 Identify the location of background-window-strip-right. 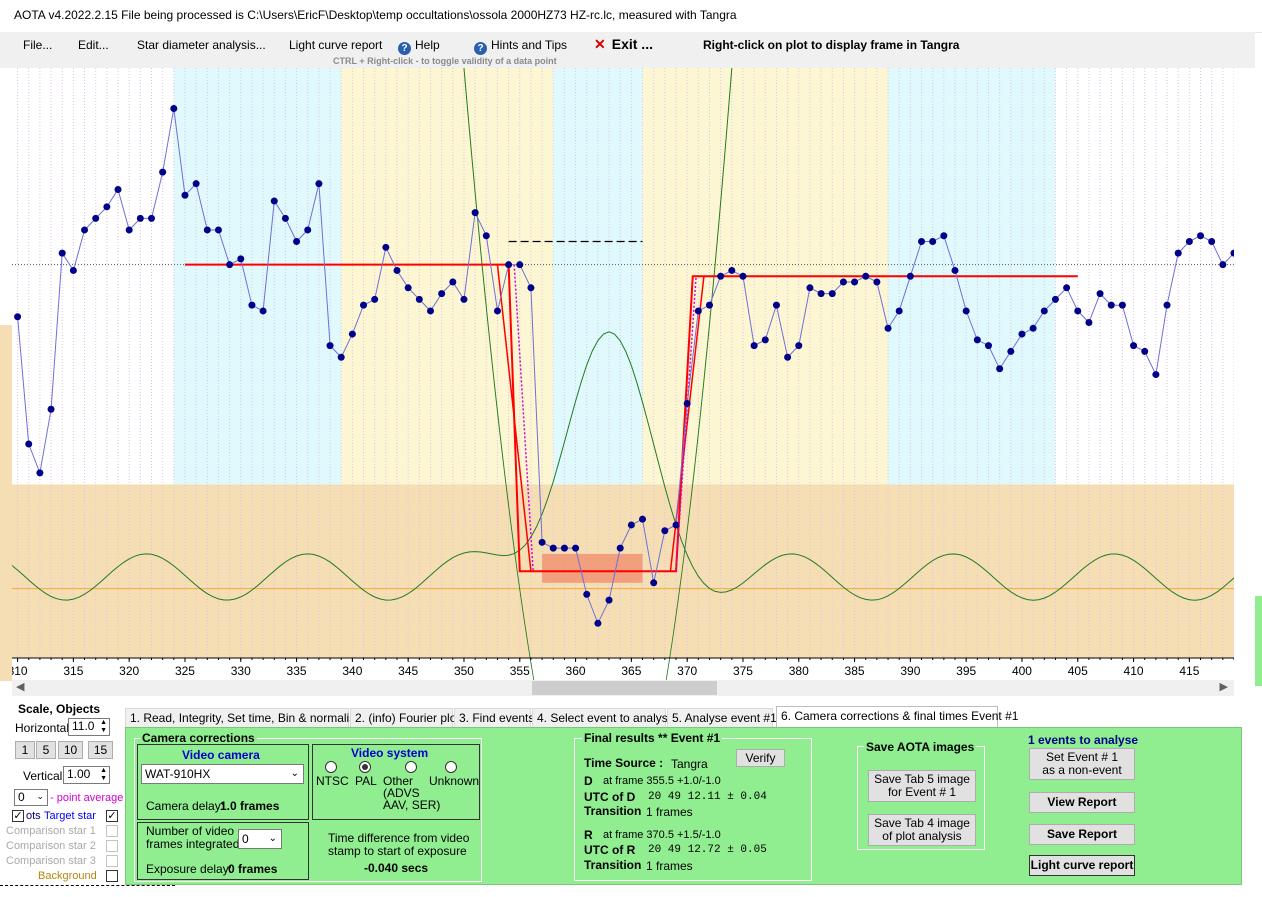
(1258, 641).